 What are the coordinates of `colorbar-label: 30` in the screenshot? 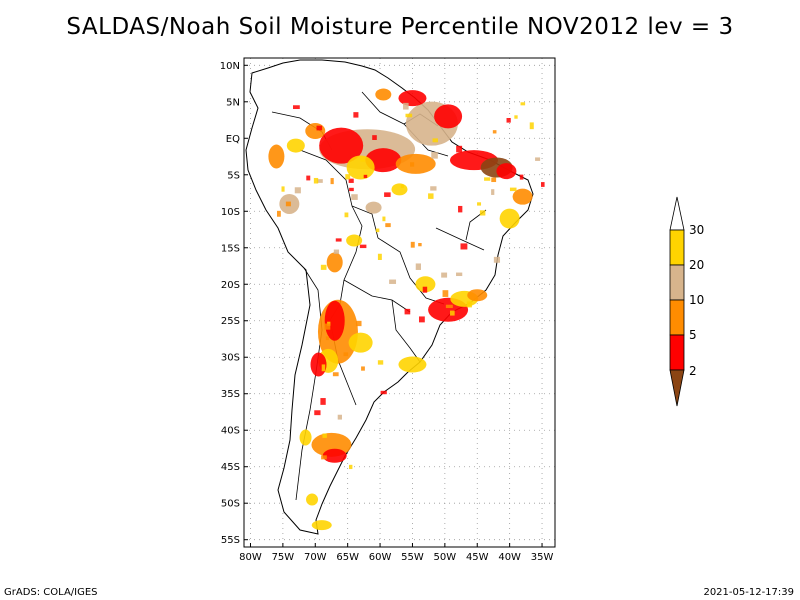 It's located at (696, 230).